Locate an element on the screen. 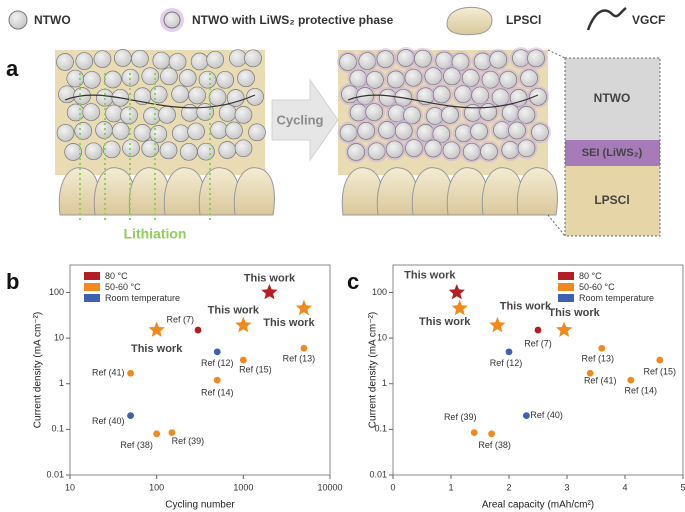 This screenshot has width=685, height=512. y-tick-label: 1 is located at coordinates (61, 383).